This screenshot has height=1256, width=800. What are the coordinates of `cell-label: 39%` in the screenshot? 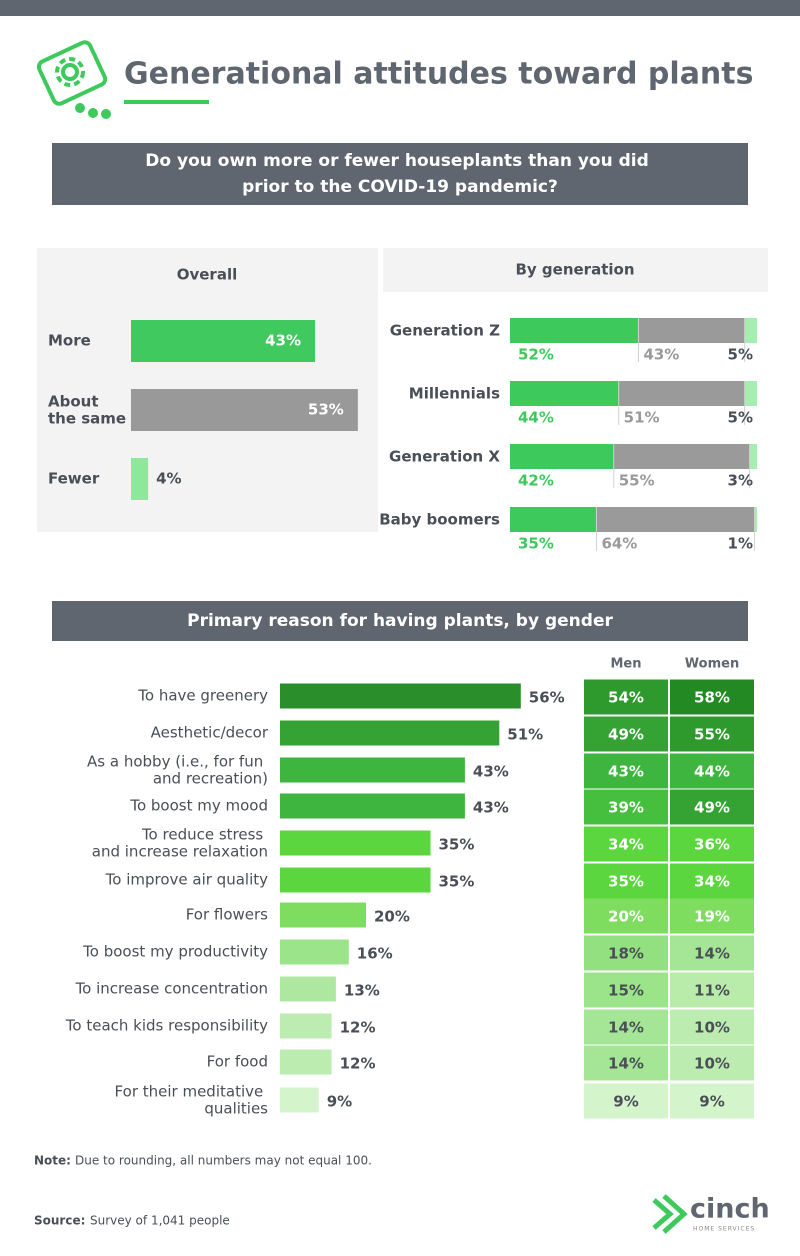 It's located at (626, 808).